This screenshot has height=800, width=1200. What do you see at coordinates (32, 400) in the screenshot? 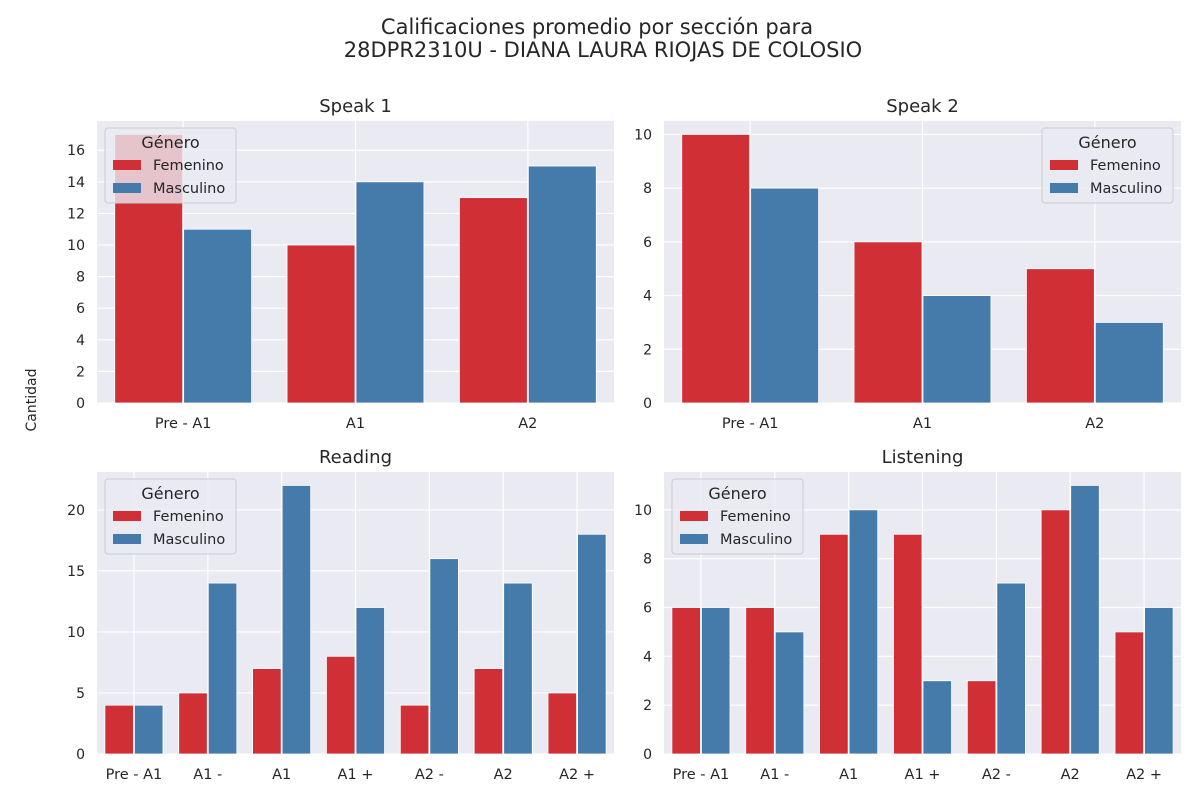
I see `y-axis-label: Cantidad` at bounding box center [32, 400].